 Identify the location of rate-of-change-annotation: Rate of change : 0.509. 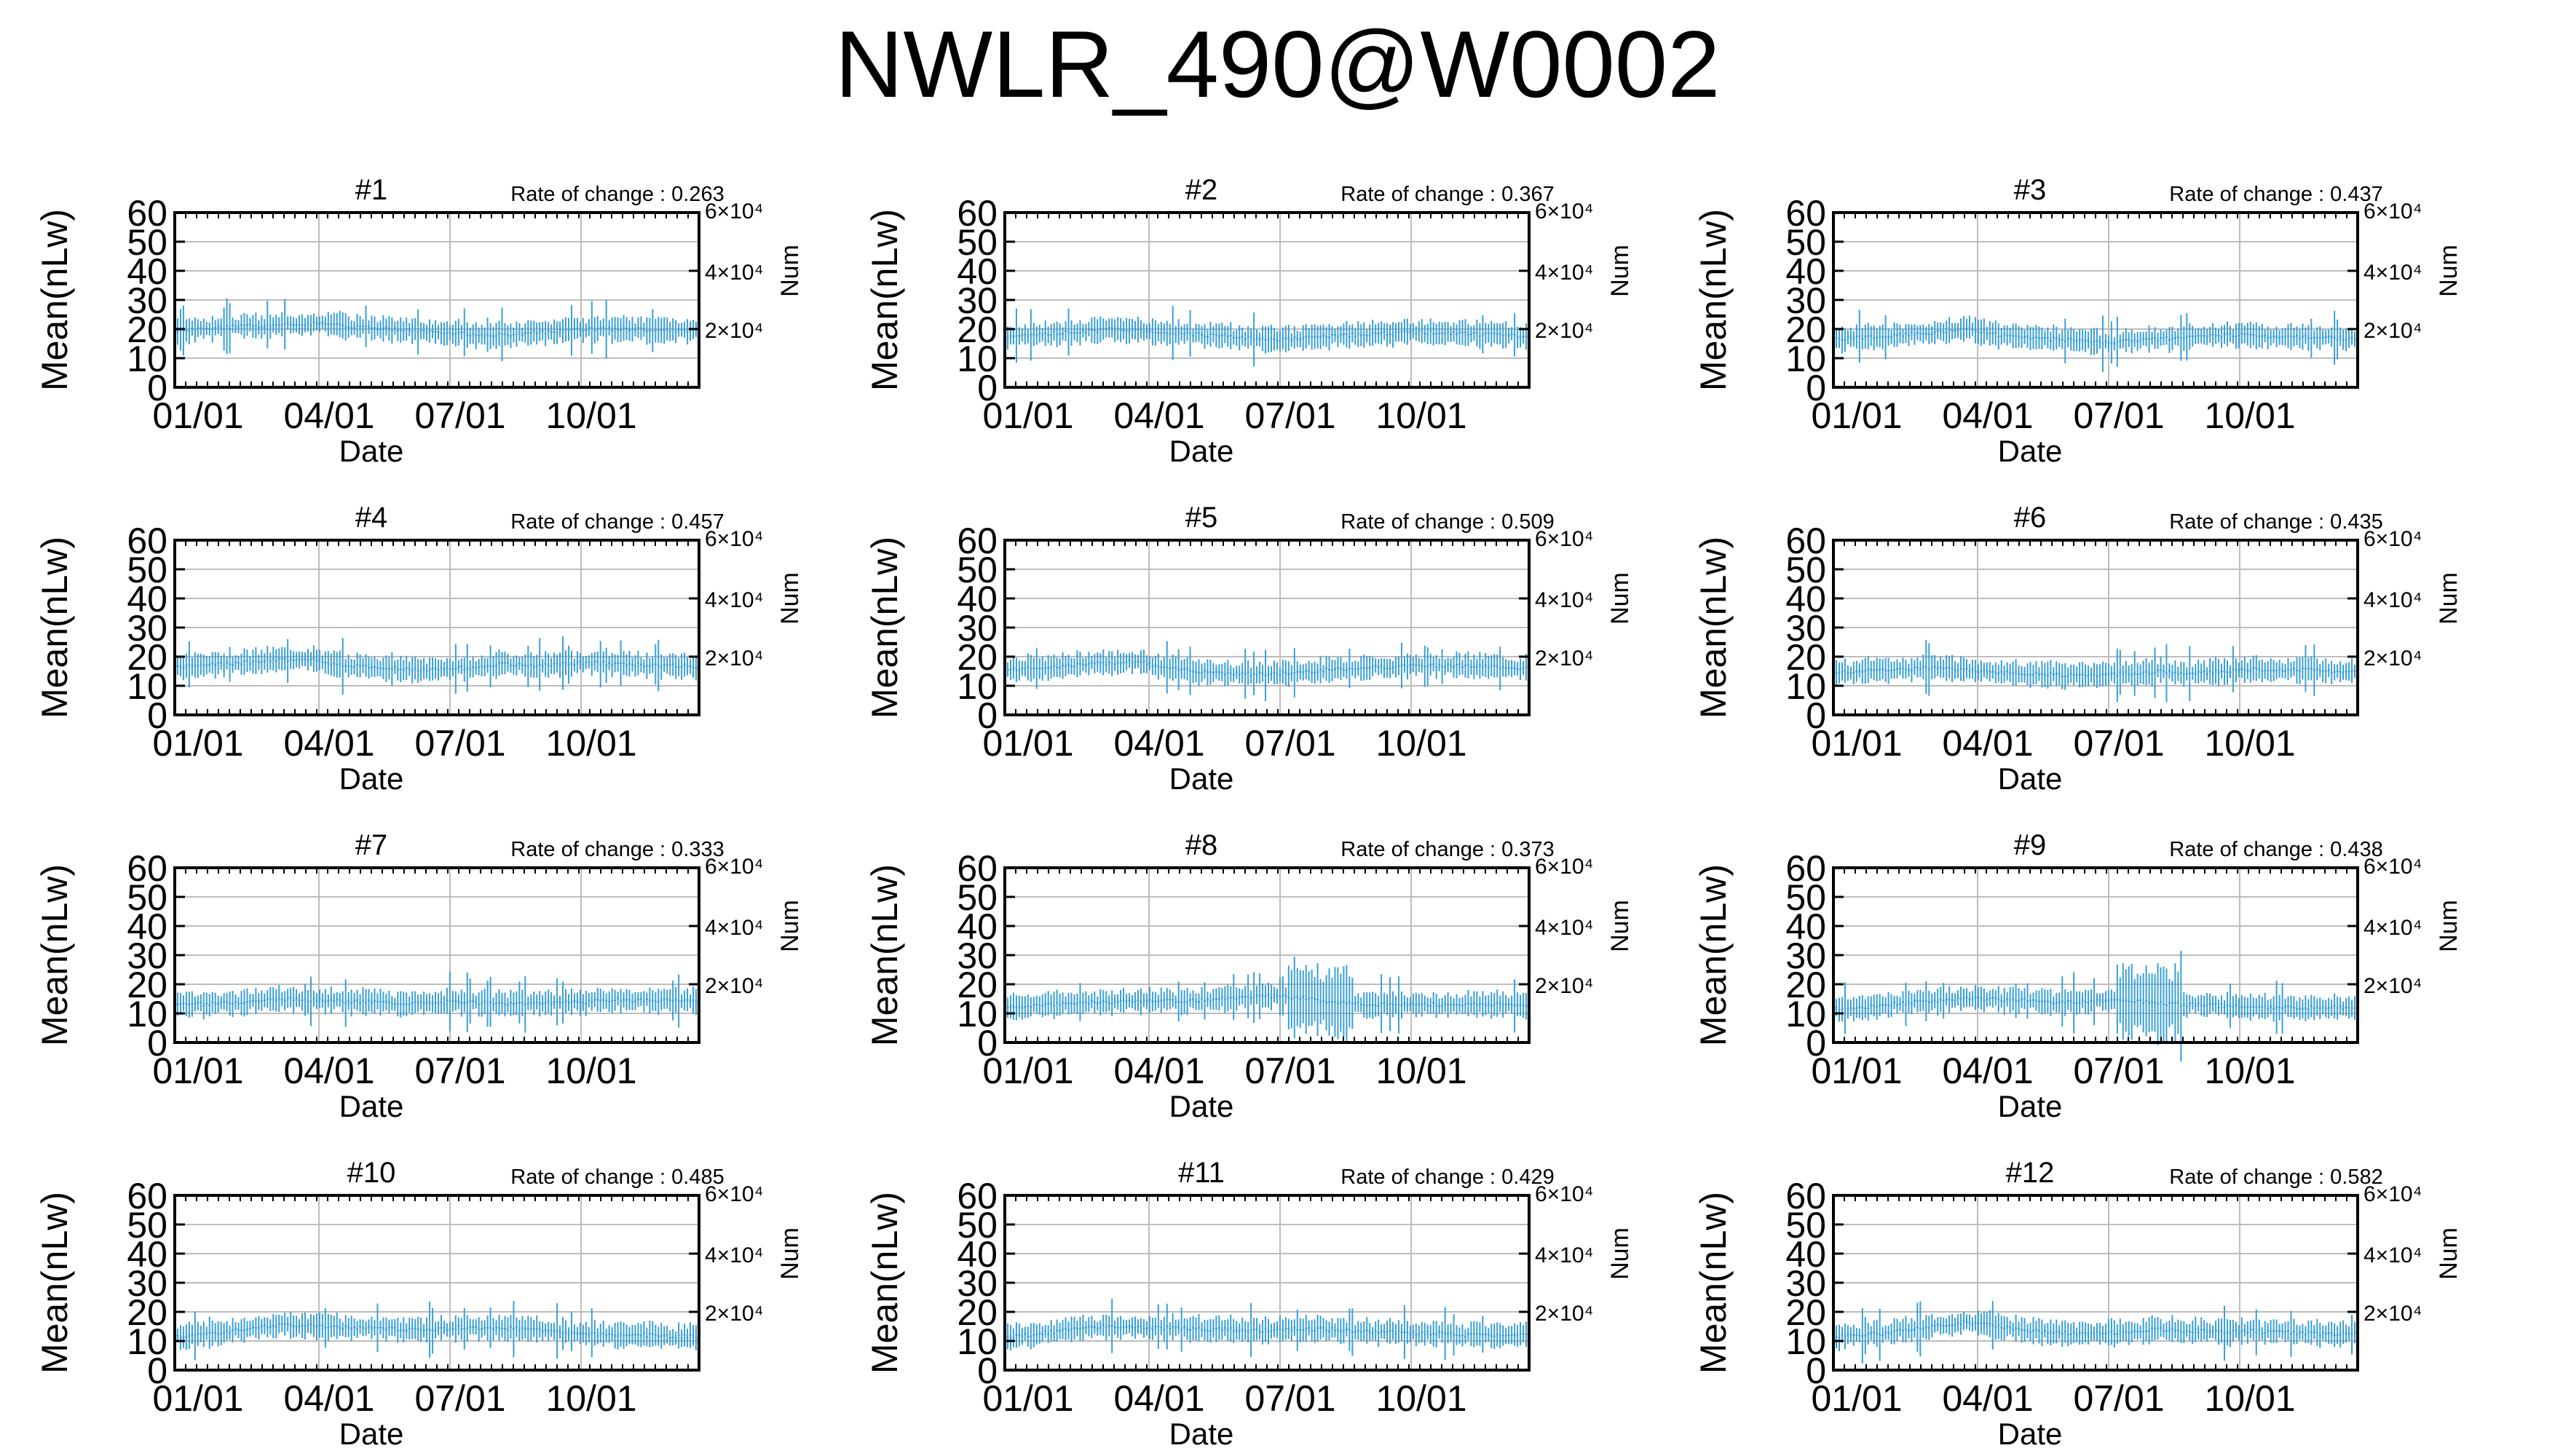
(1447, 522).